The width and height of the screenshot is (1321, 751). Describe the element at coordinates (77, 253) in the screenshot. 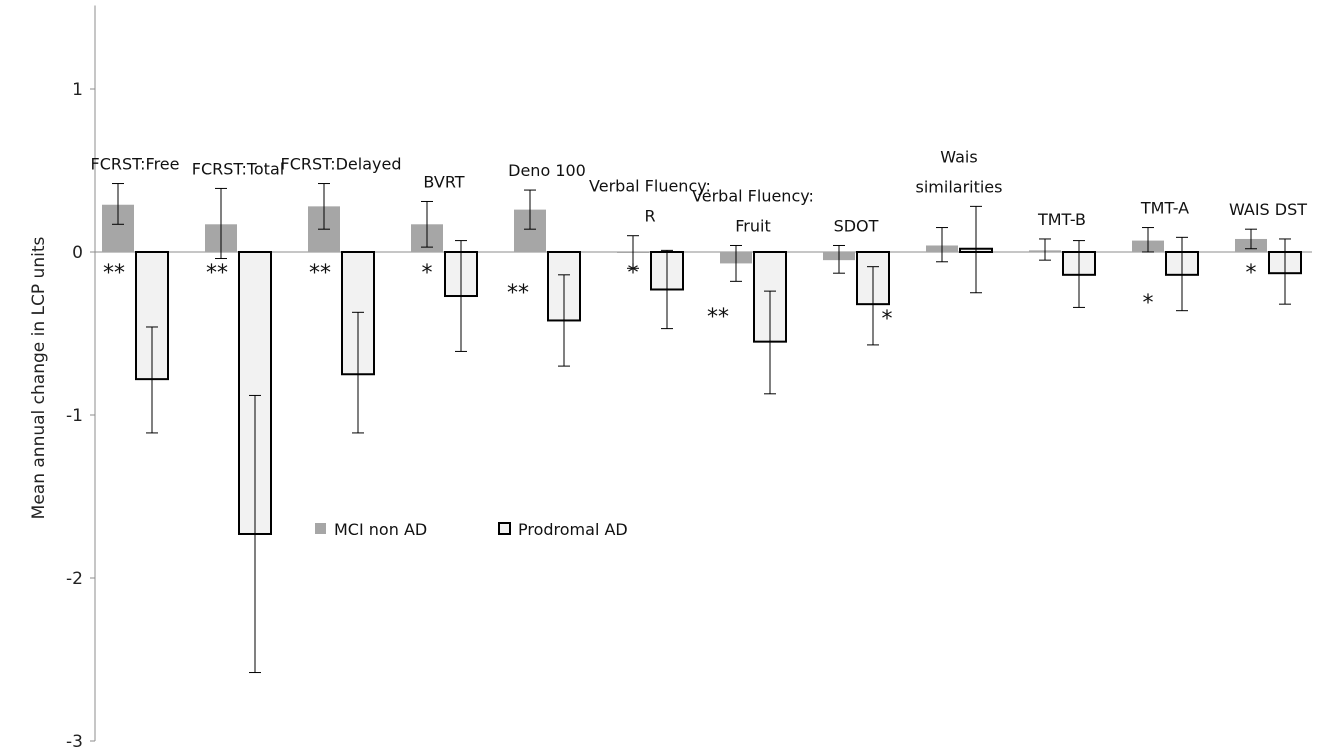

I see `y-tick-label: 0` at that location.